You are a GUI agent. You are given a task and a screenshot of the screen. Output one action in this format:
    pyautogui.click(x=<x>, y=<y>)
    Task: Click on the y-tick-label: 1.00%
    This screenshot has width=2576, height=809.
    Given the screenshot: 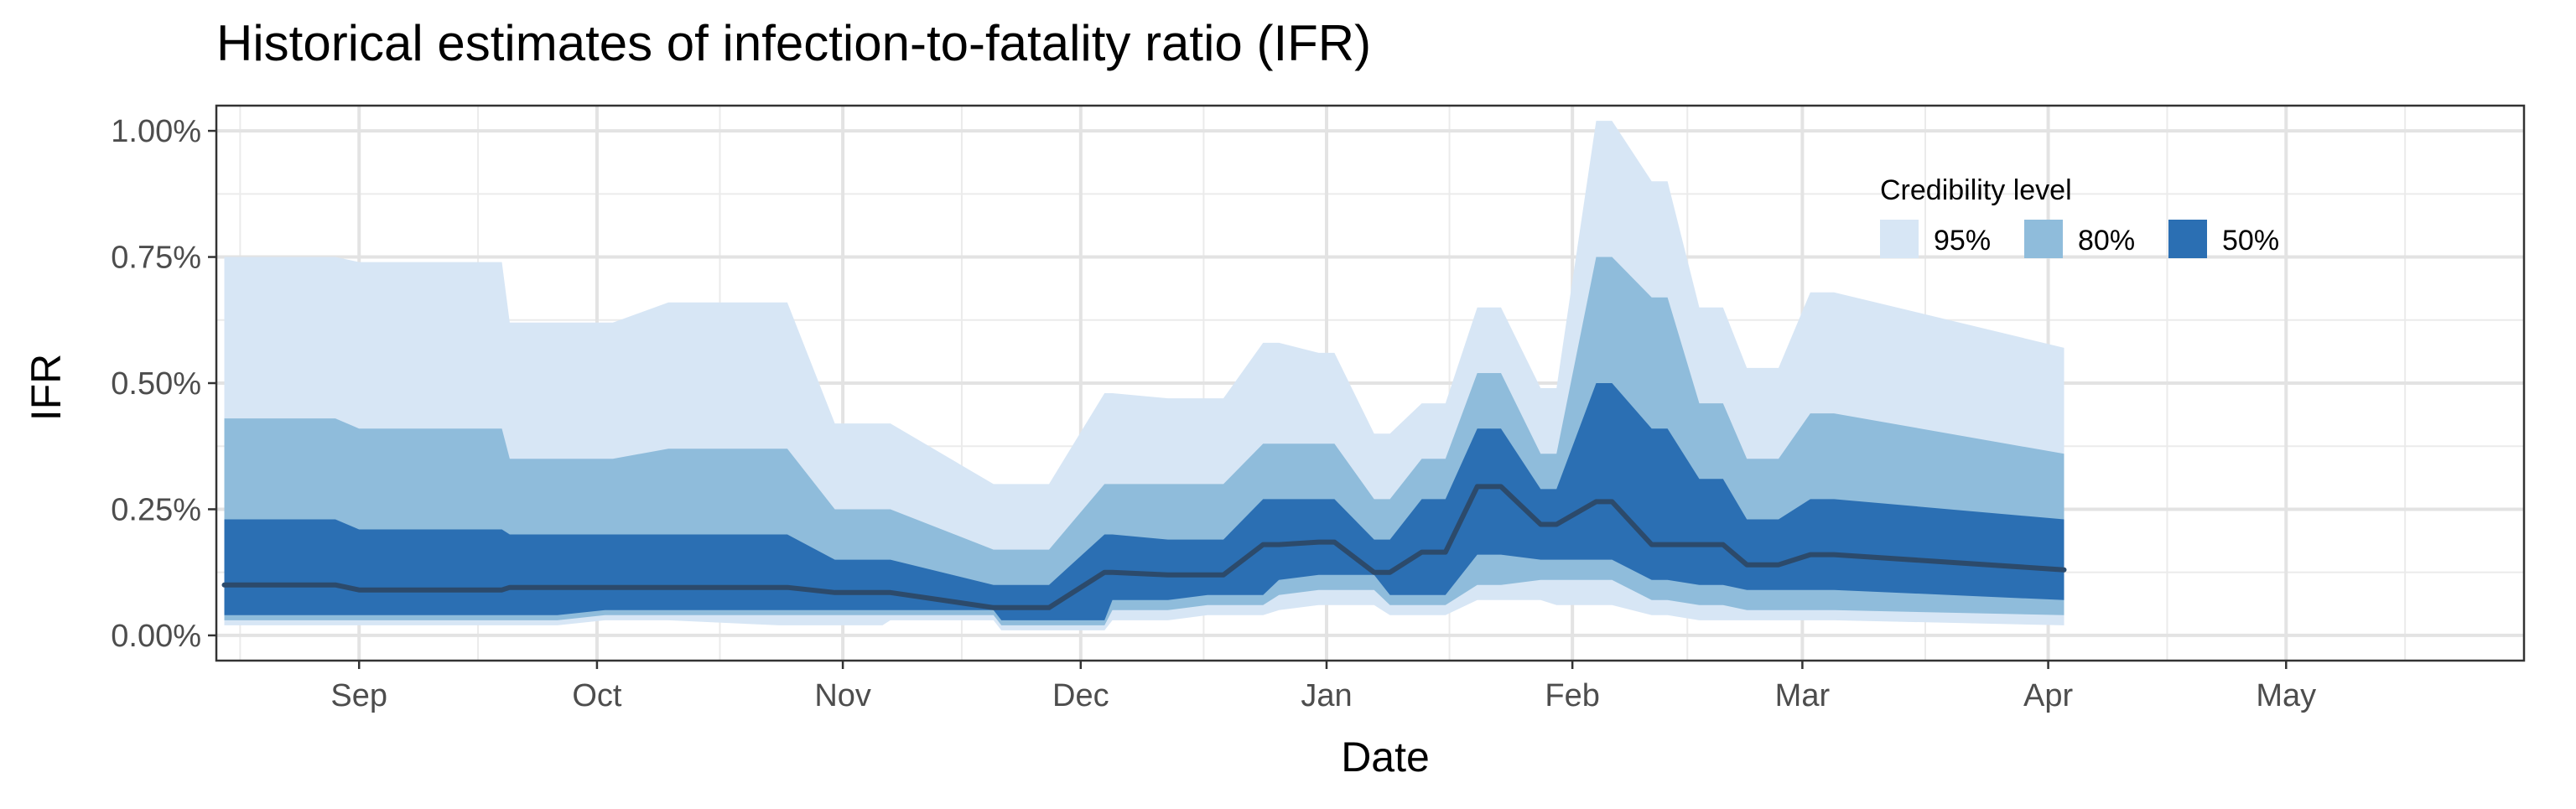 What is the action you would take?
    pyautogui.click(x=156, y=131)
    